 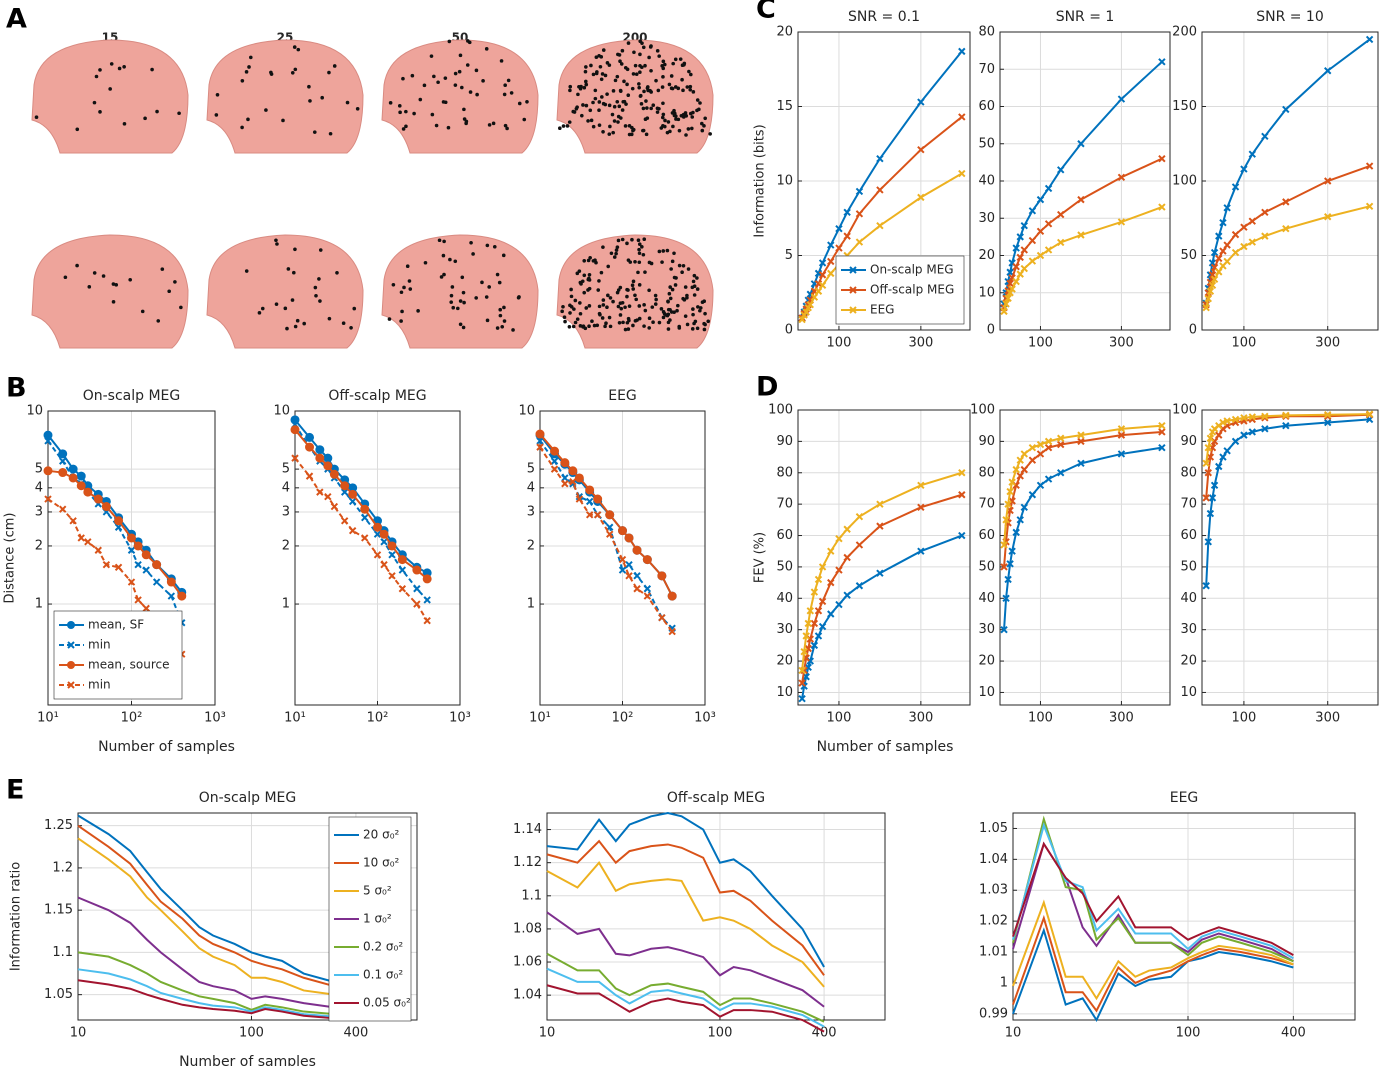 I want to click on plot-area, so click(x=716, y=916).